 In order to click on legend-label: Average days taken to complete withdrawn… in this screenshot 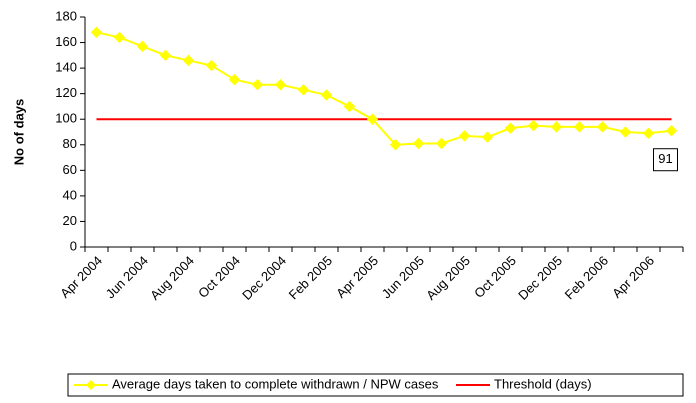, I will do `click(275, 383)`.